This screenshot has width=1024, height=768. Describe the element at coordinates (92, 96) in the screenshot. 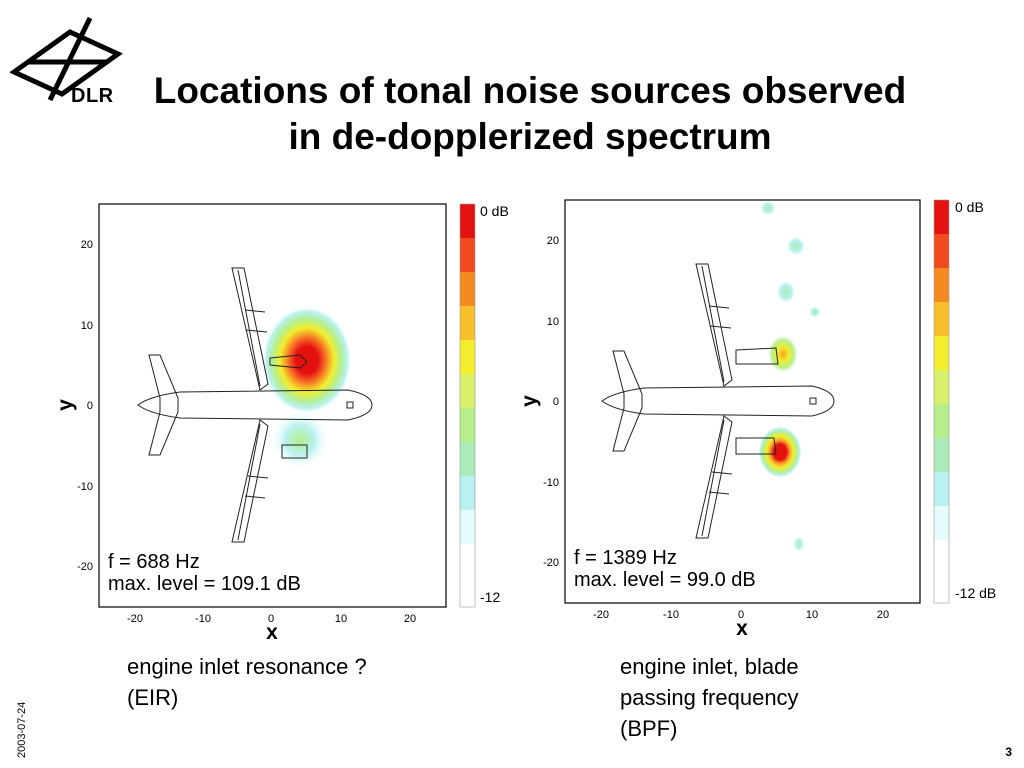

I see `dlr-logo-text: DLR` at that location.